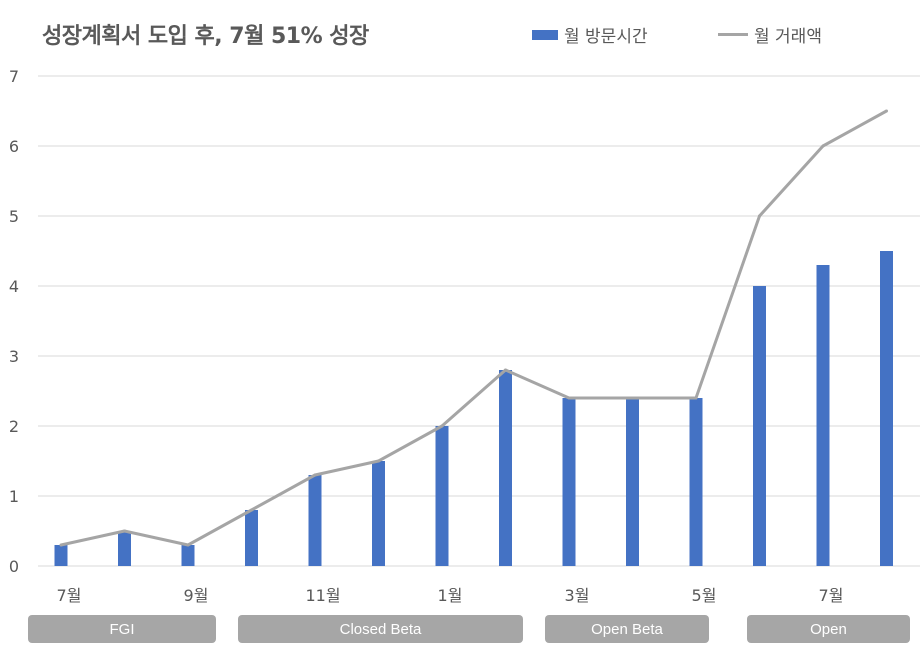 Image resolution: width=920 pixels, height=654 pixels. What do you see at coordinates (14, 356) in the screenshot?
I see `y-tick-label: 3` at bounding box center [14, 356].